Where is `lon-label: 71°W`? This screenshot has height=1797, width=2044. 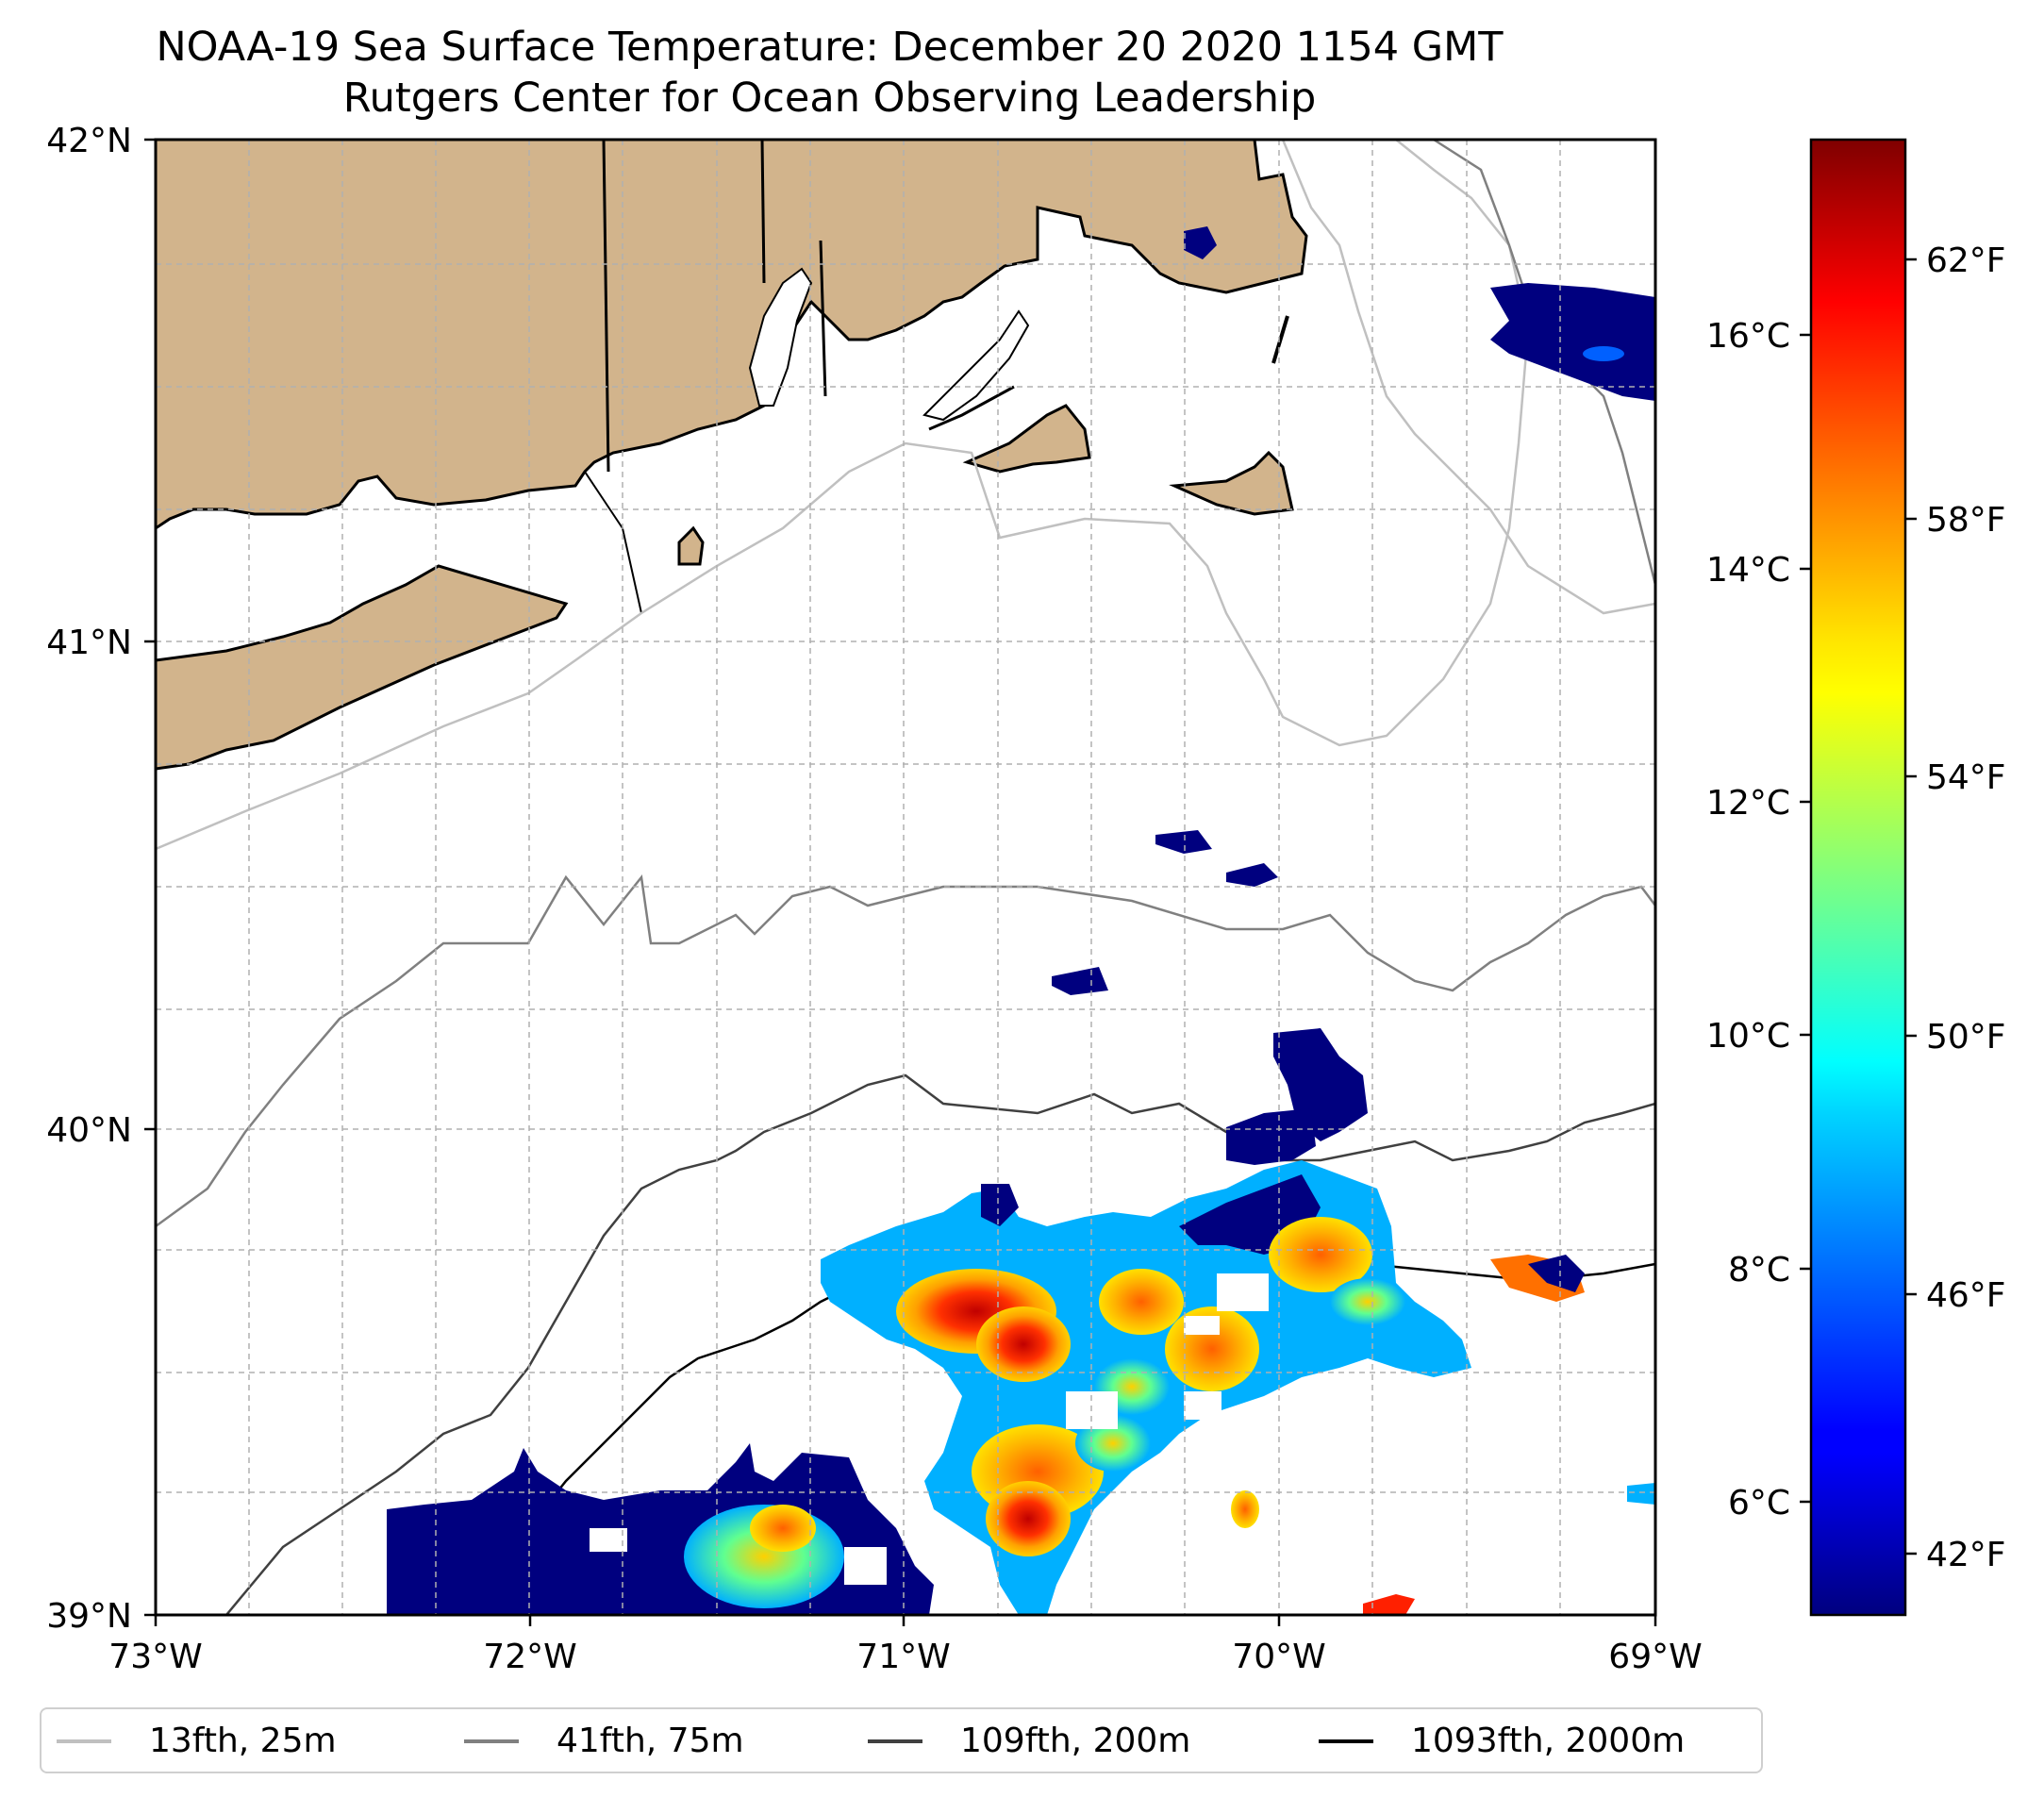
lon-label: 71°W is located at coordinates (903, 1657).